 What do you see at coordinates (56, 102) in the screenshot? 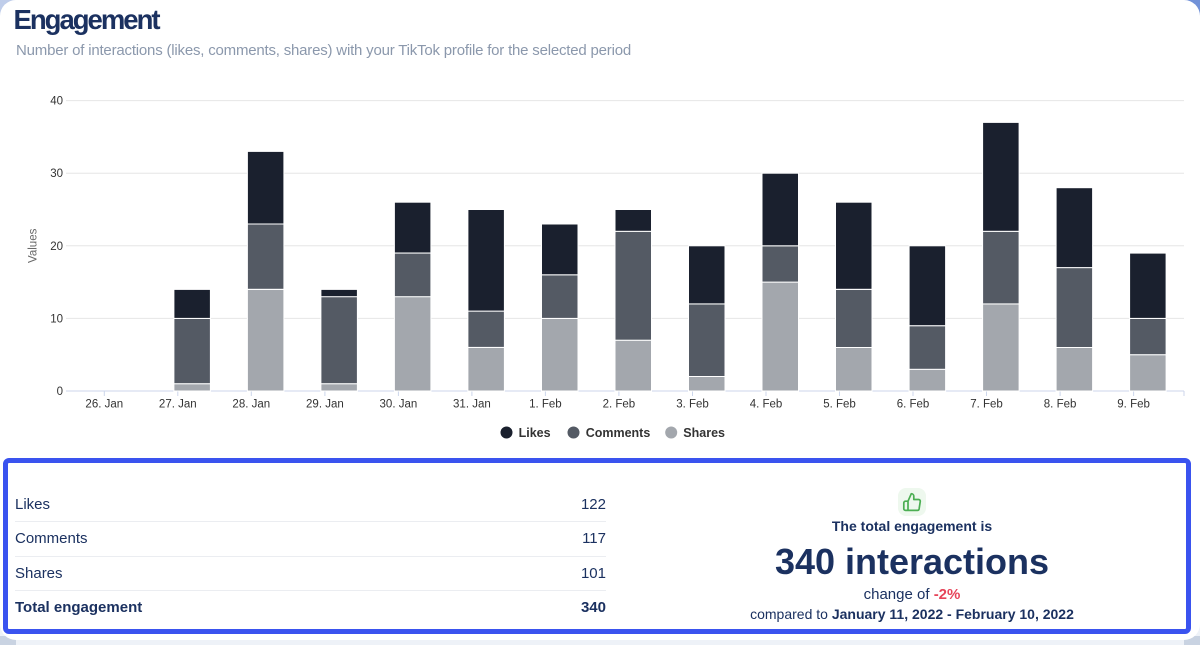
I see `svg-text: 40` at bounding box center [56, 102].